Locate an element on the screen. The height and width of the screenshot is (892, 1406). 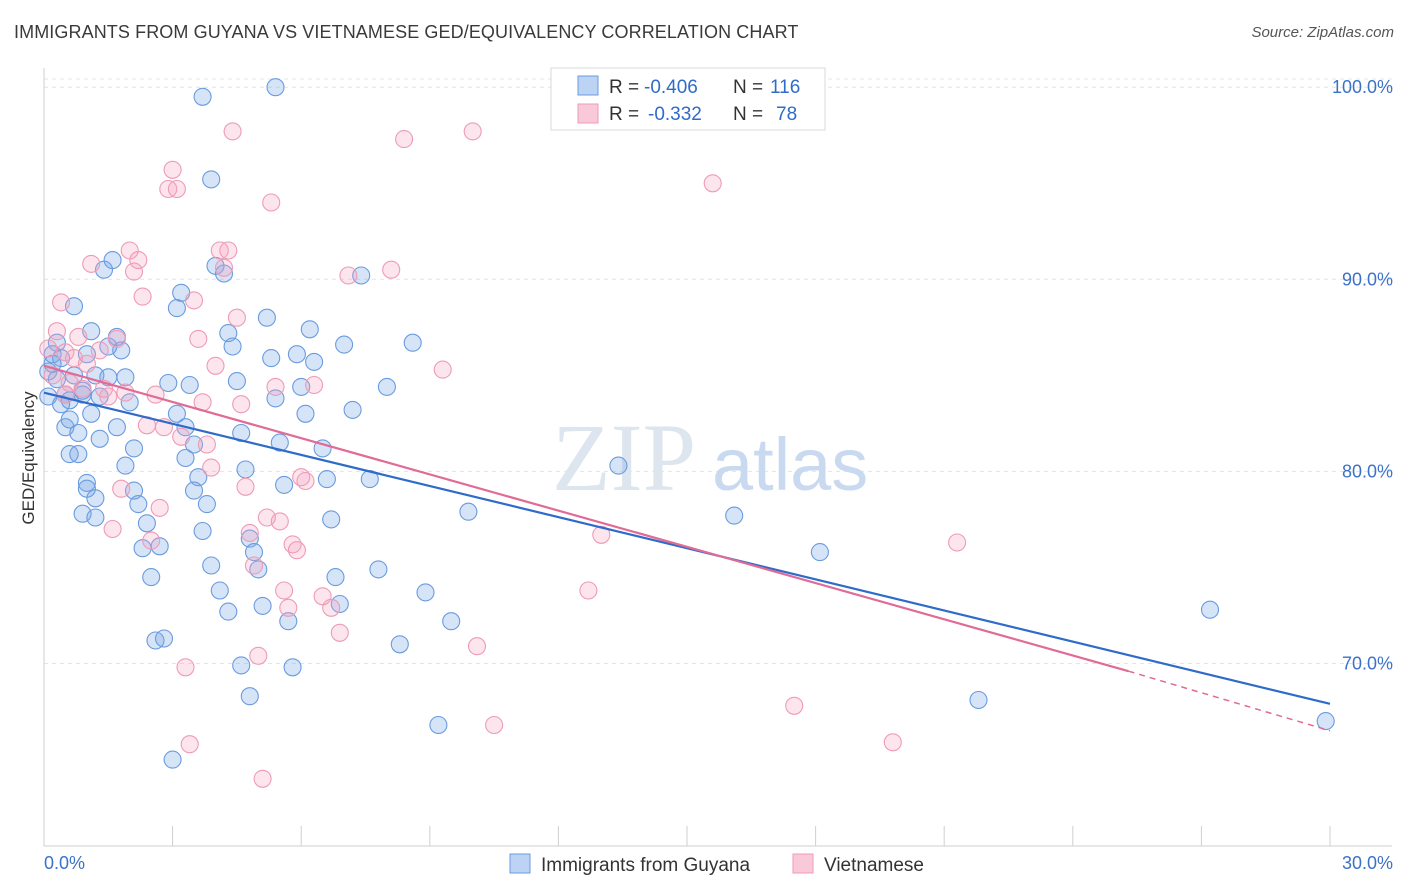
watermark-zip: ZIP is located at coordinates (624, 457).